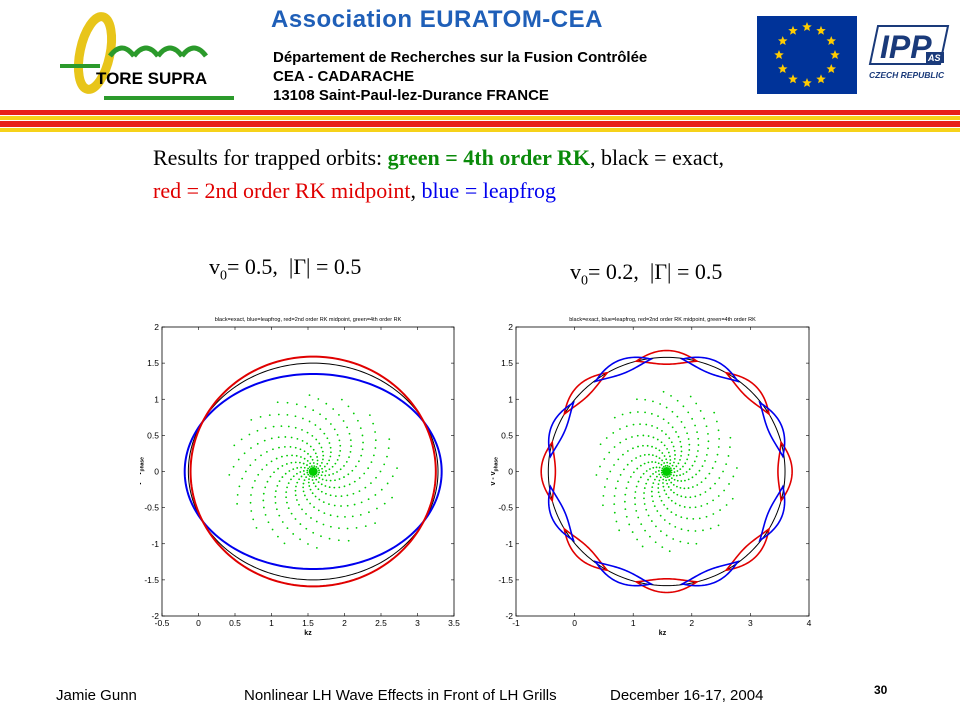 The height and width of the screenshot is (720, 960). I want to click on island-curve, so click(548, 471).